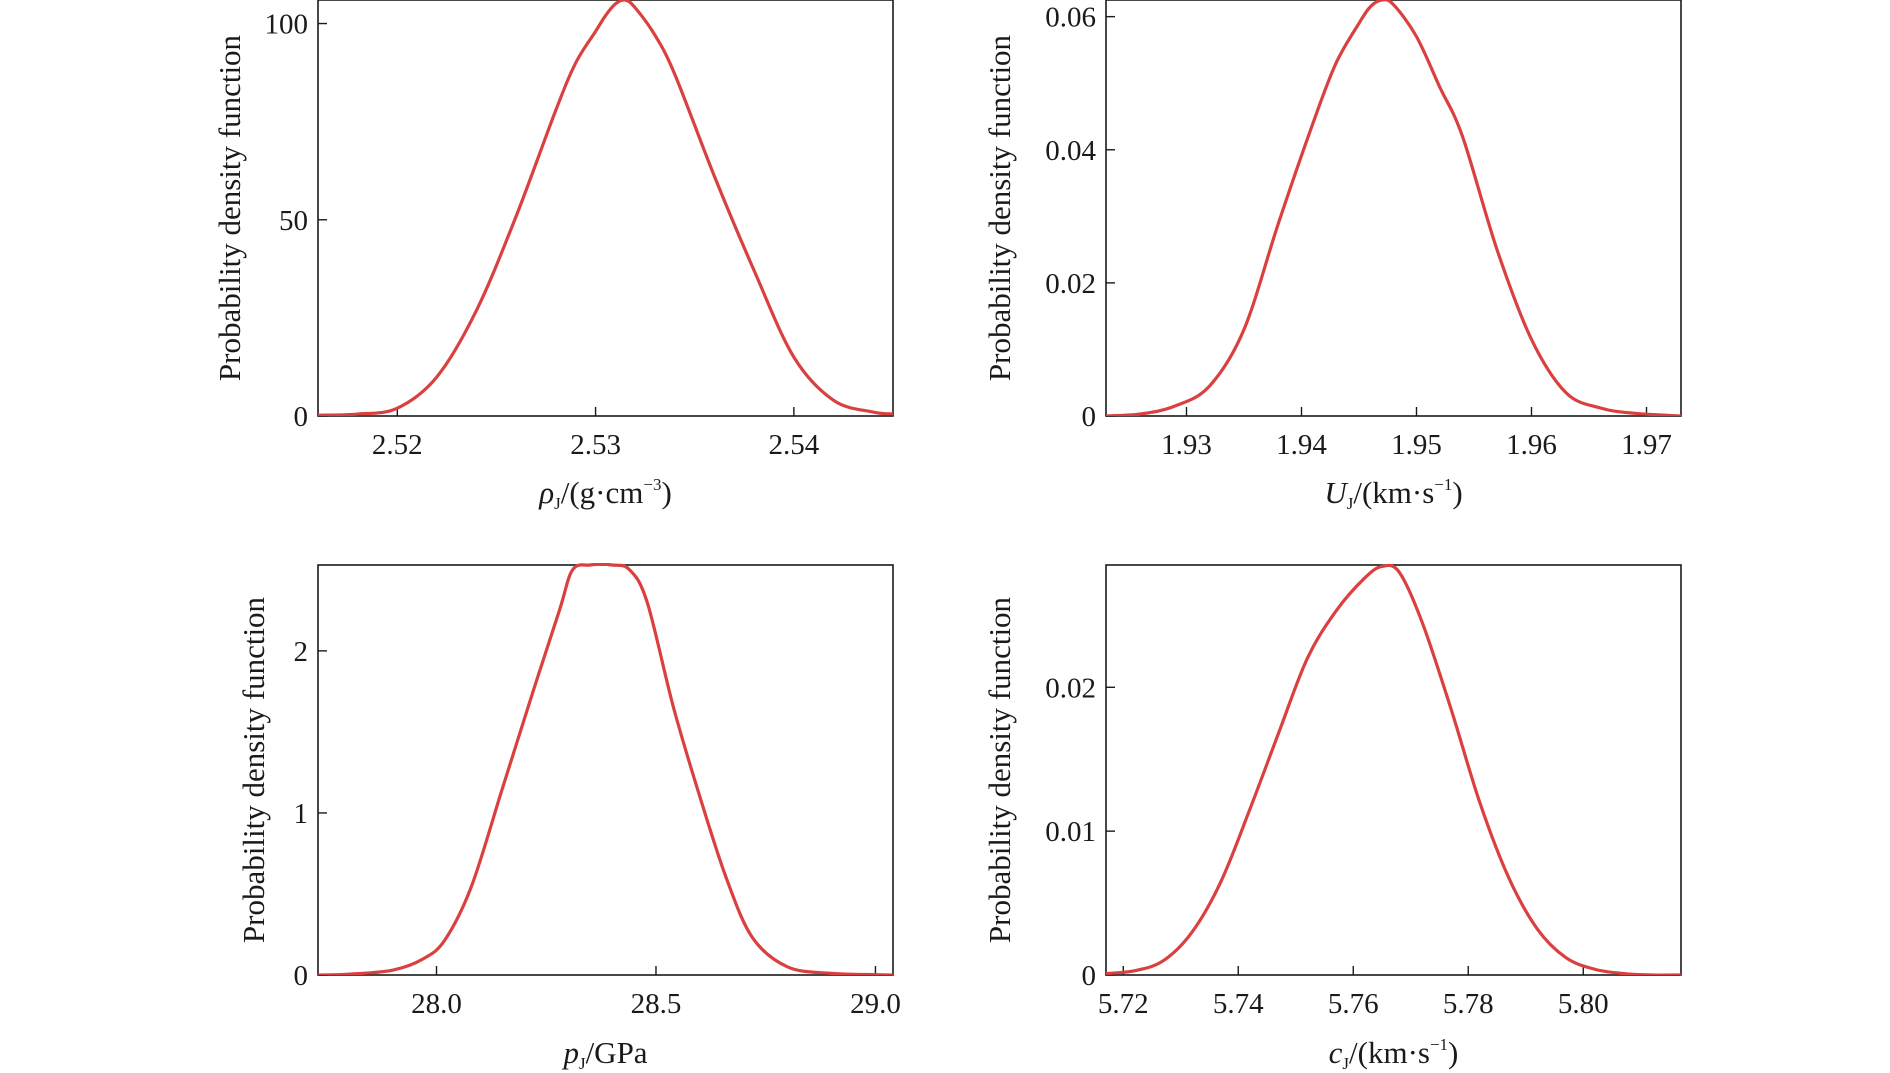 This screenshot has width=1890, height=1073. Describe the element at coordinates (1070, 18) in the screenshot. I see `y-tick-label: 0.06` at that location.